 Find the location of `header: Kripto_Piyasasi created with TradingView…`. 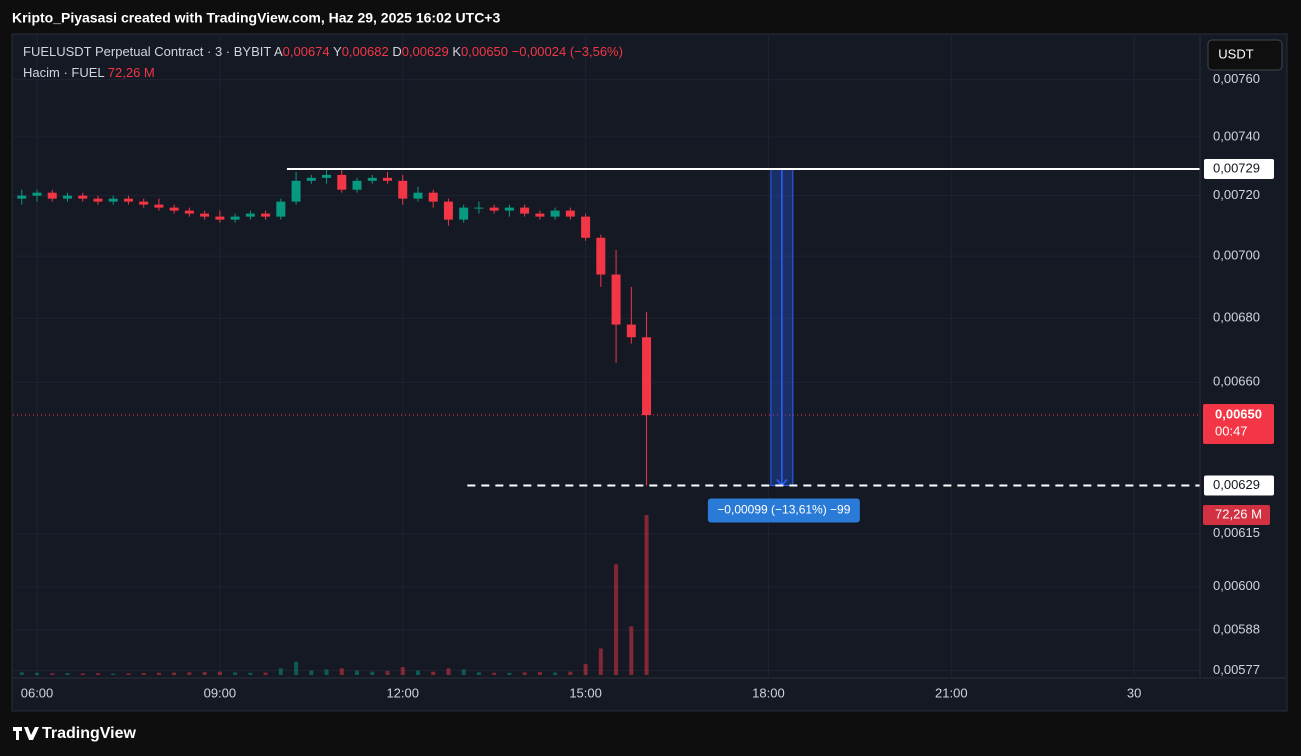

header: Kripto_Piyasasi created with TradingView… is located at coordinates (256, 18).